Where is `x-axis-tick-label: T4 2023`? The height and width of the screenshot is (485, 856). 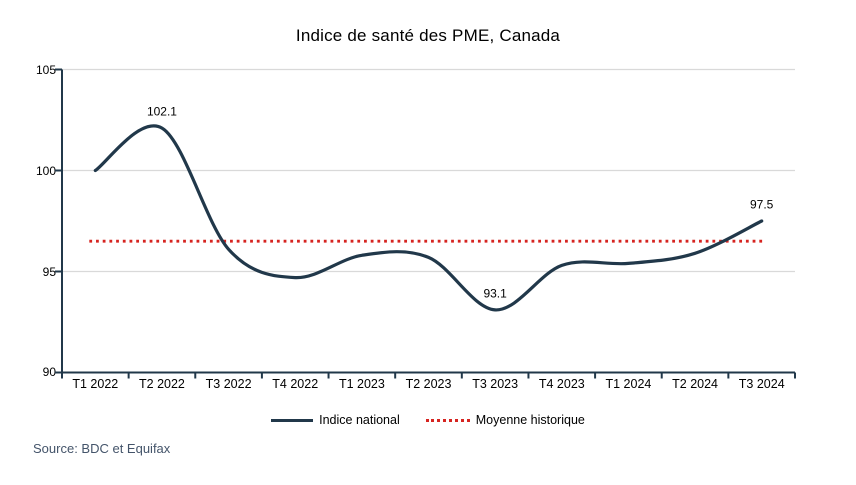 x-axis-tick-label: T4 2023 is located at coordinates (561, 384).